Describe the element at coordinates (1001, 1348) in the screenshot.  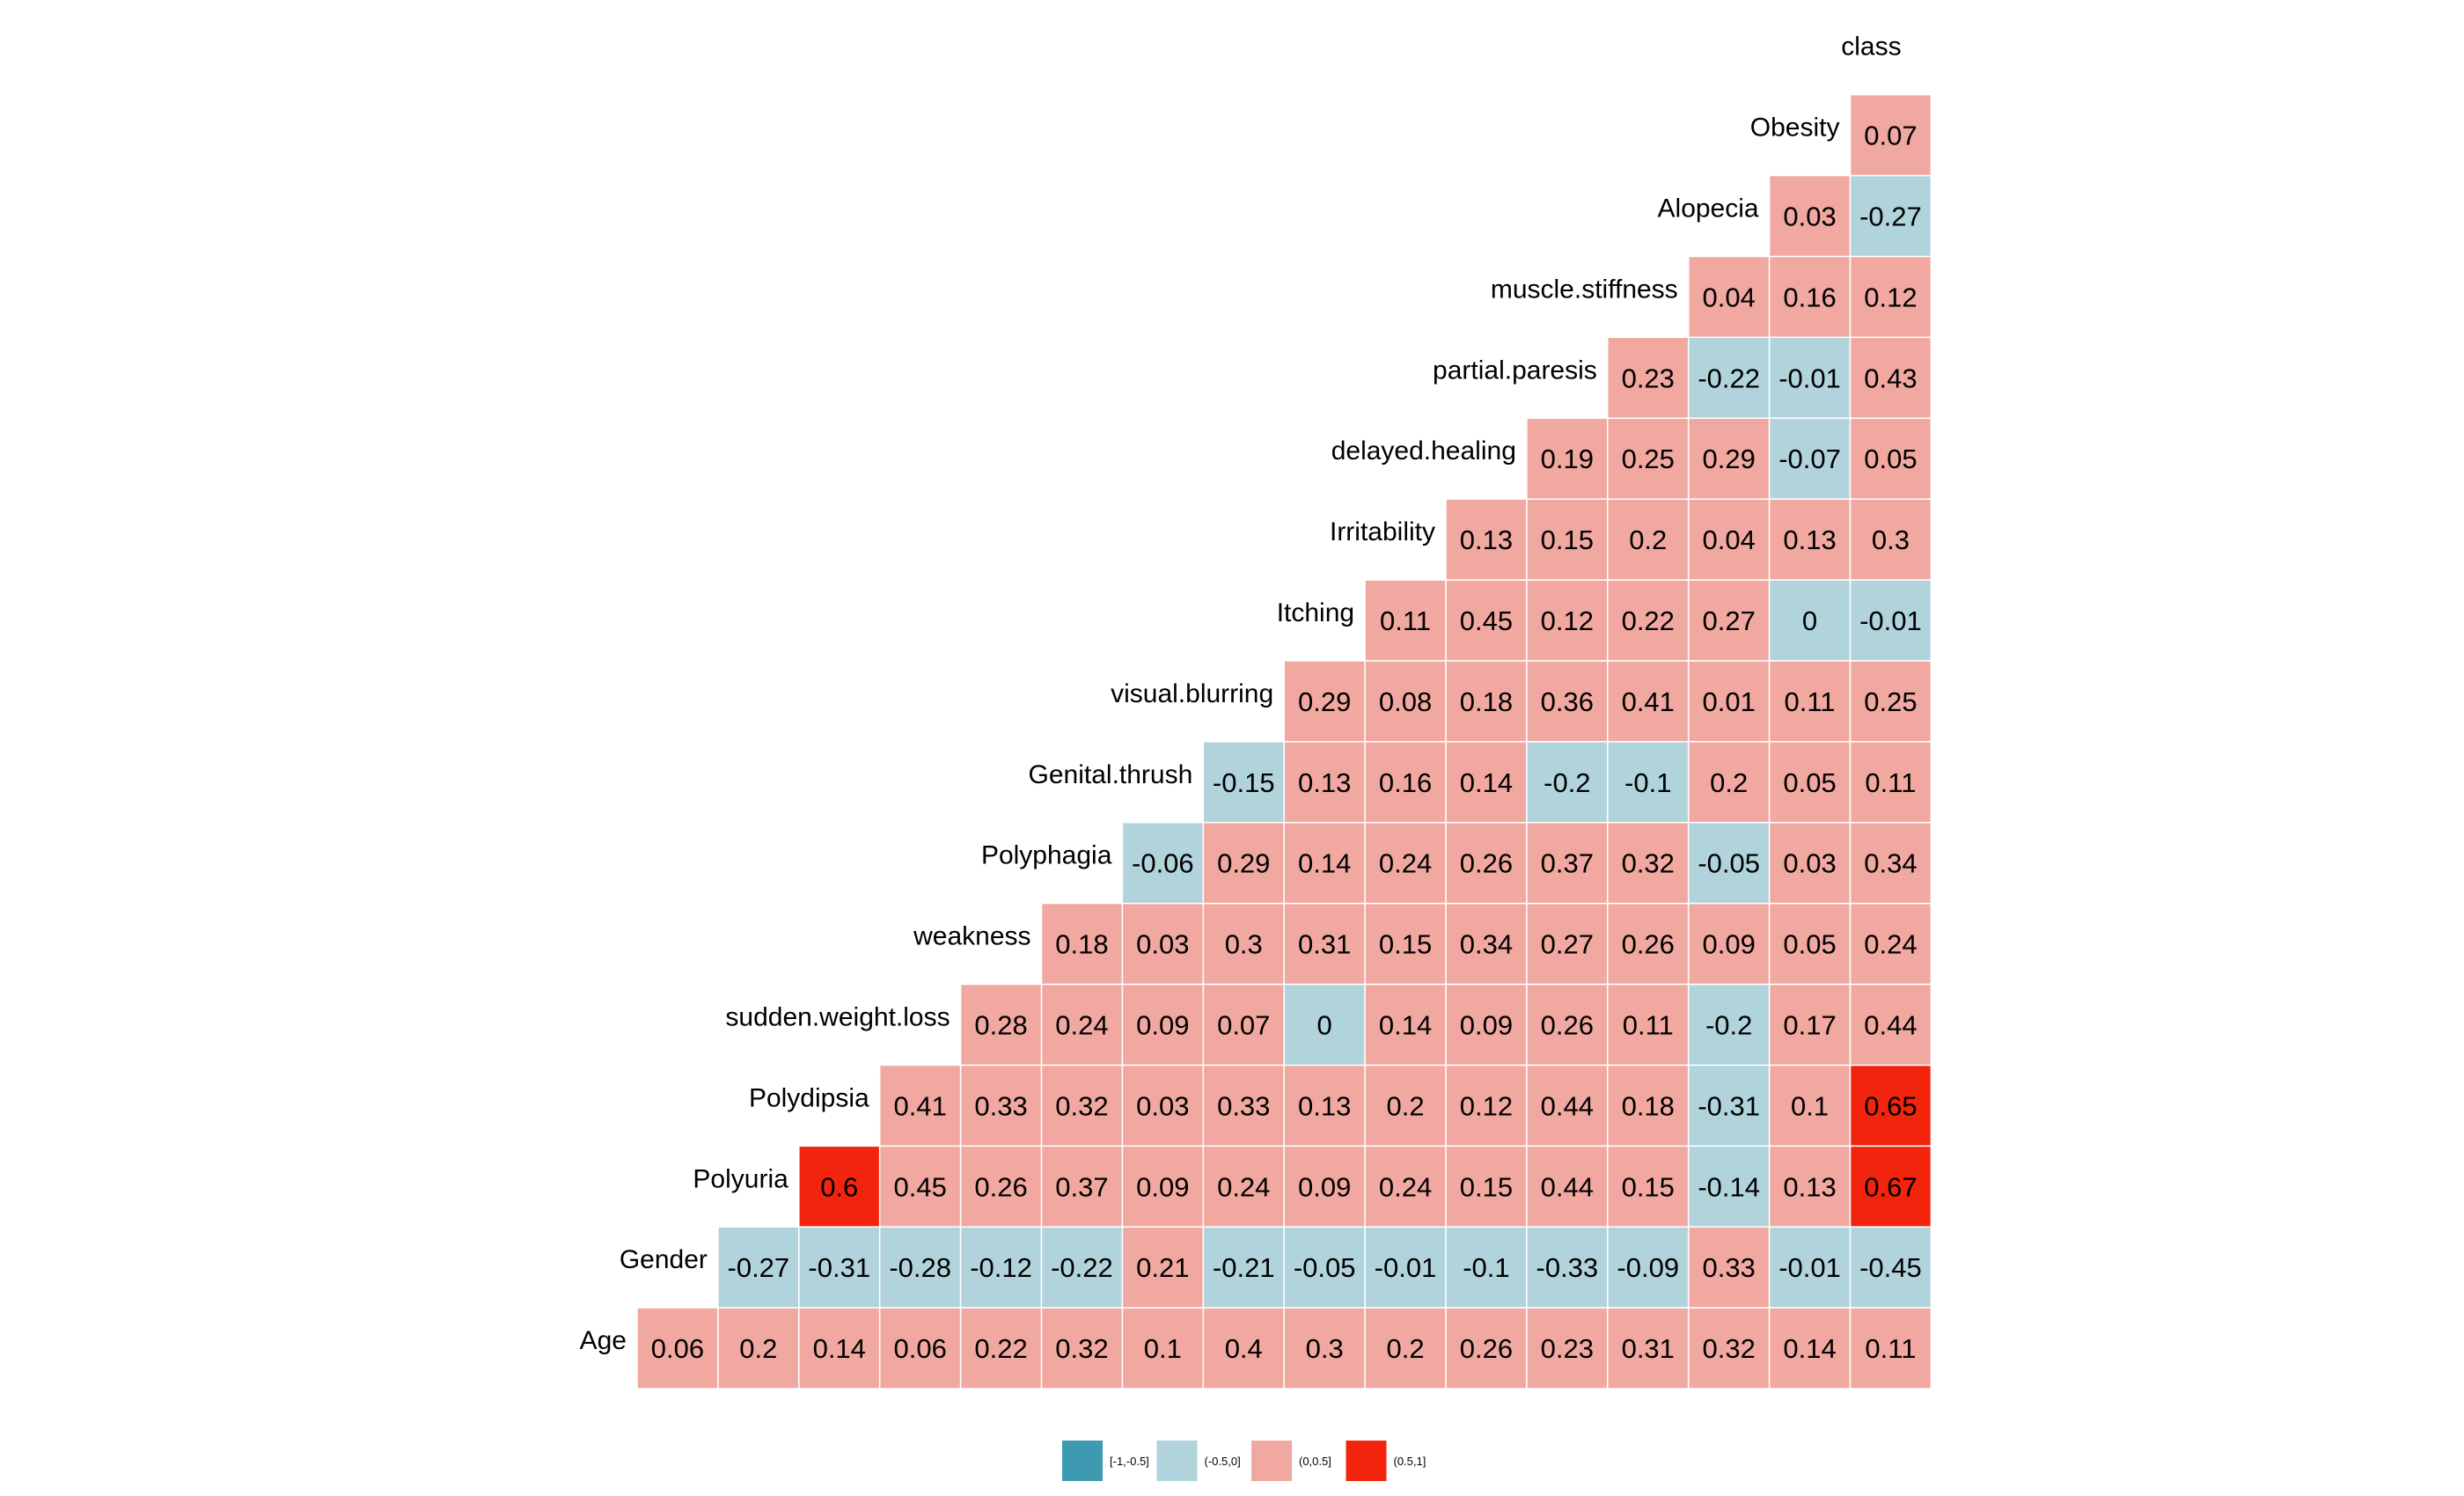
I see `cell-value-label: 0.22` at that location.